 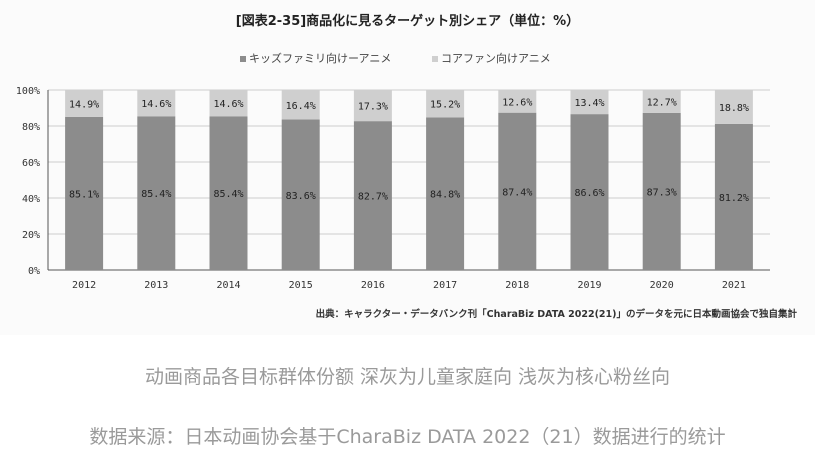 I want to click on data-label: 82.7%, so click(x=373, y=197).